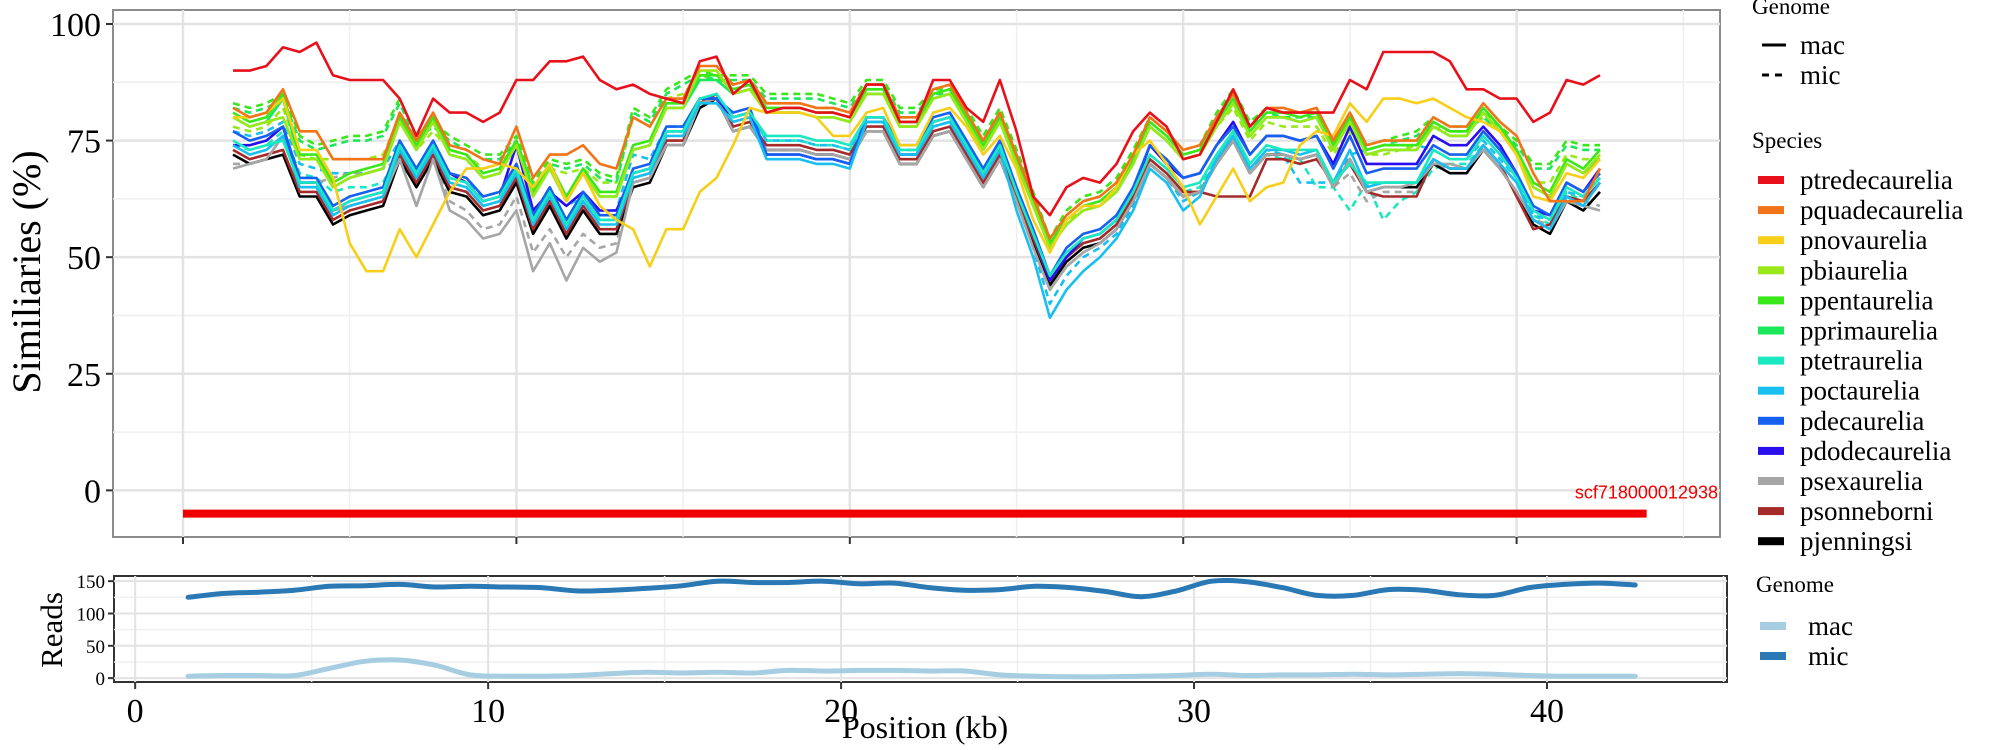  What do you see at coordinates (1771, 450) in the screenshot?
I see `legend-swatch-pdodecaurelia` at bounding box center [1771, 450].